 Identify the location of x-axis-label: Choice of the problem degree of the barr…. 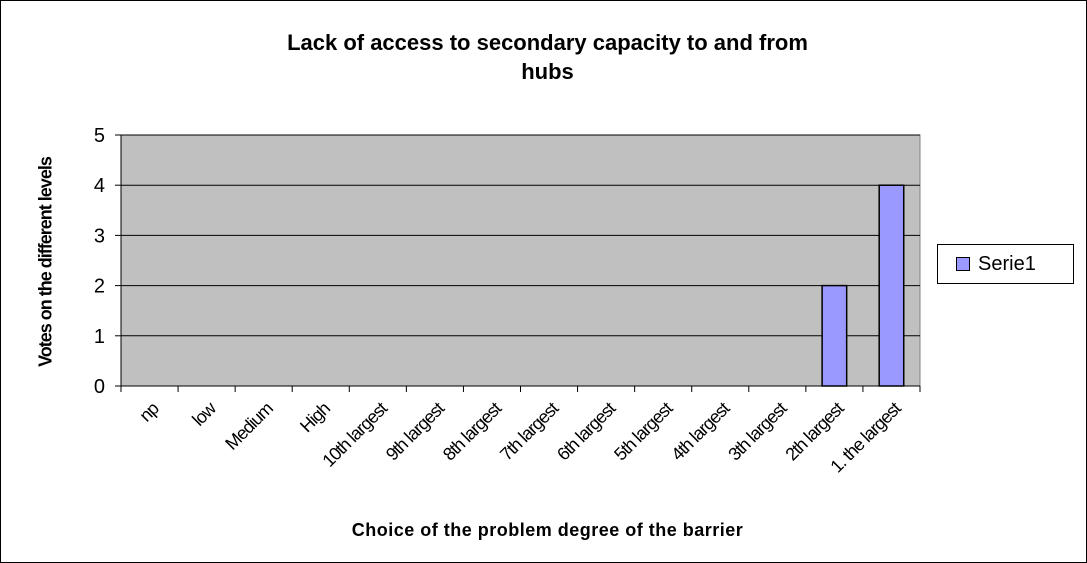
(547, 530).